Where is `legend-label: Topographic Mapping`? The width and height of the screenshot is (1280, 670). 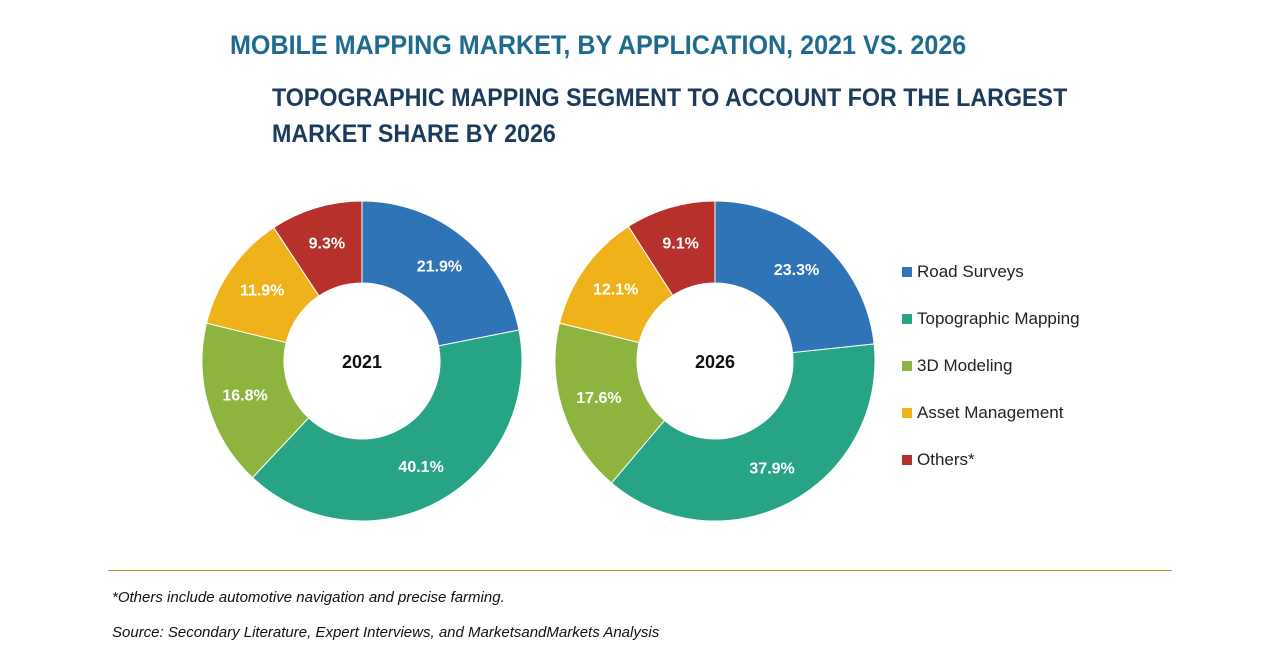 legend-label: Topographic Mapping is located at coordinates (998, 318).